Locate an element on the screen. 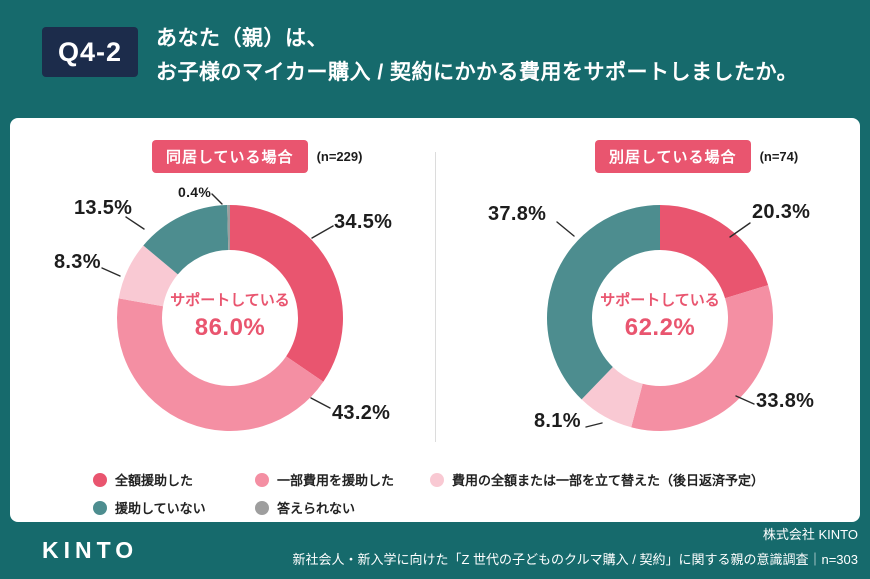 The height and width of the screenshot is (579, 870). legend-label: 全額援助した is located at coordinates (154, 480).